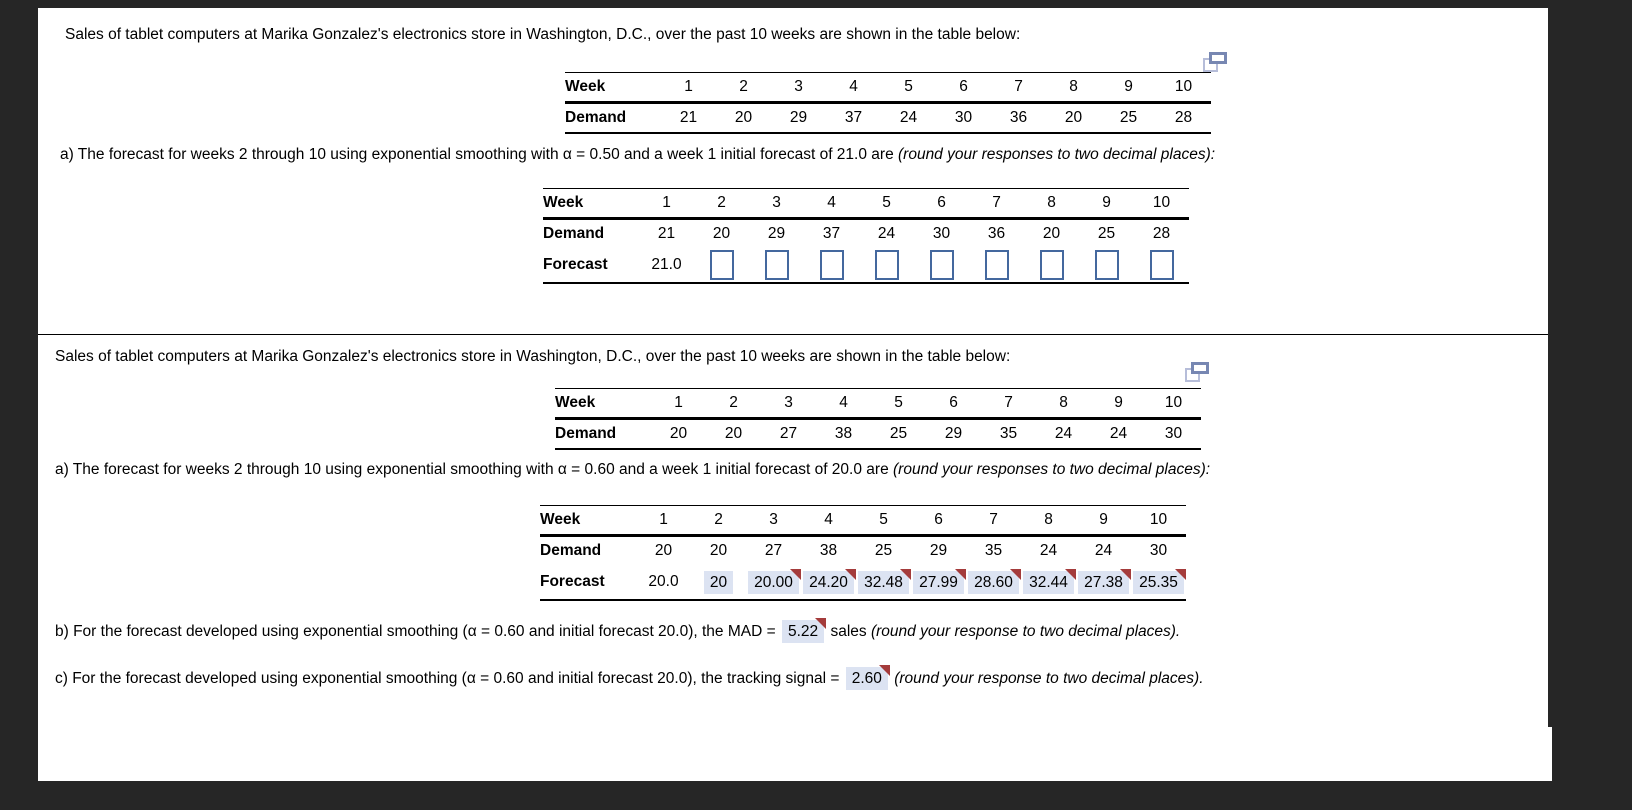 Image resolution: width=1632 pixels, height=810 pixels. Describe the element at coordinates (863, 551) in the screenshot. I see `table-row: Demand 20 20 27 38 25 29 35 24 24 30` at that location.